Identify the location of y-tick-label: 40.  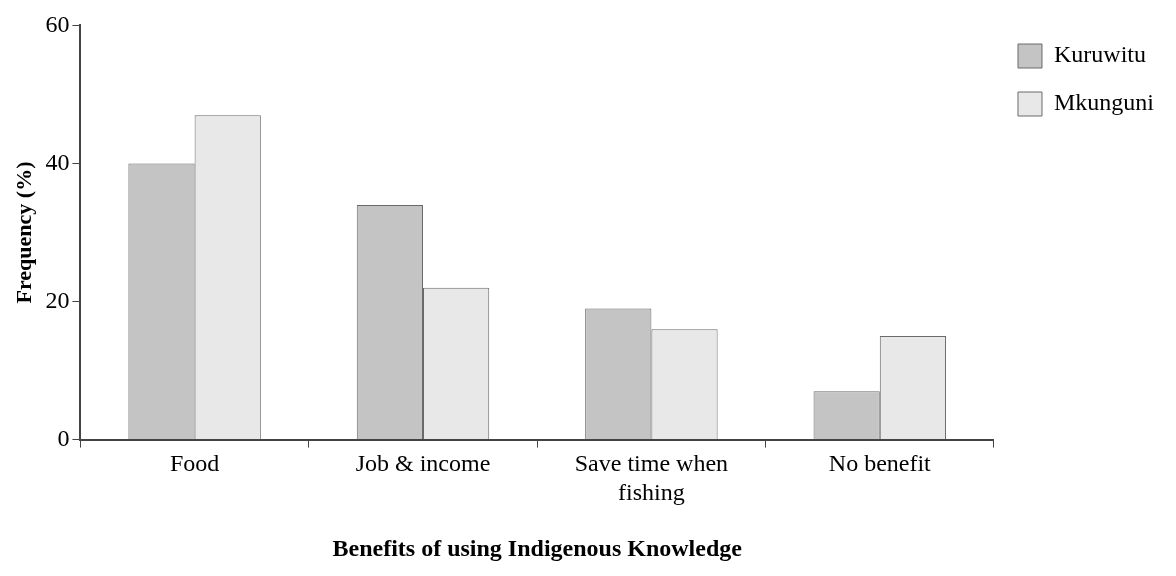
(57, 161).